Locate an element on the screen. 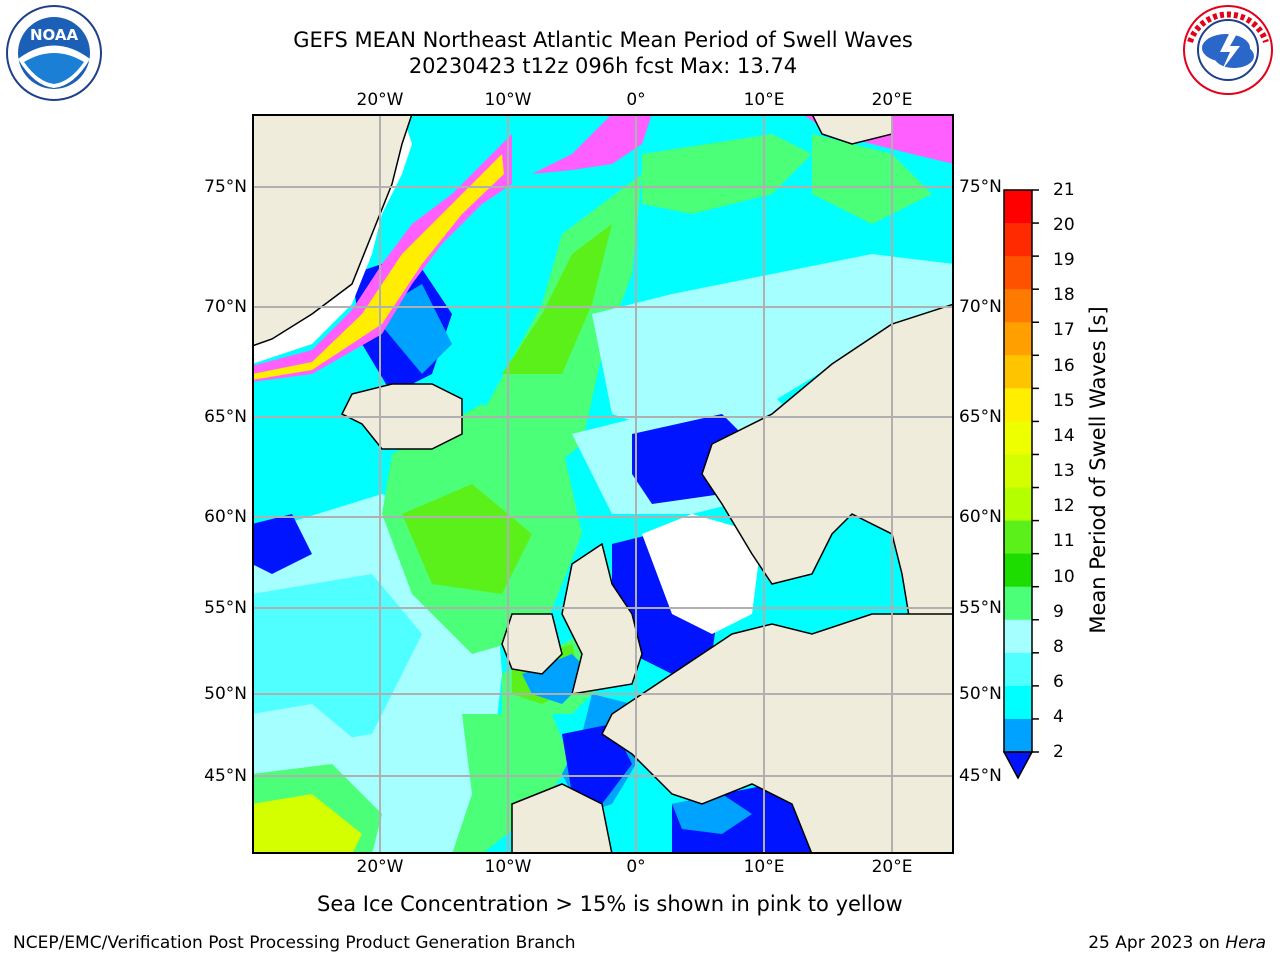  colorbar-tick: 21 is located at coordinates (1064, 190).